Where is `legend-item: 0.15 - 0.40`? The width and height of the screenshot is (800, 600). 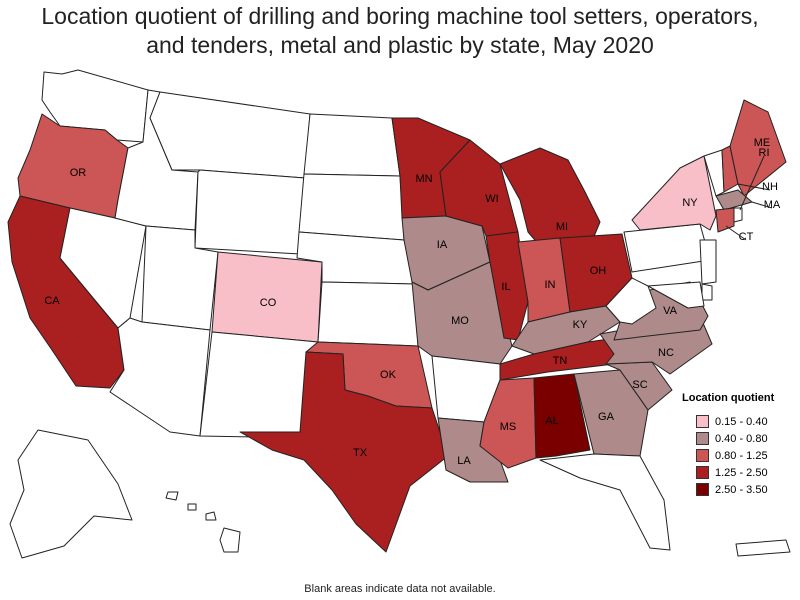 legend-item: 0.15 - 0.40 is located at coordinates (739, 421).